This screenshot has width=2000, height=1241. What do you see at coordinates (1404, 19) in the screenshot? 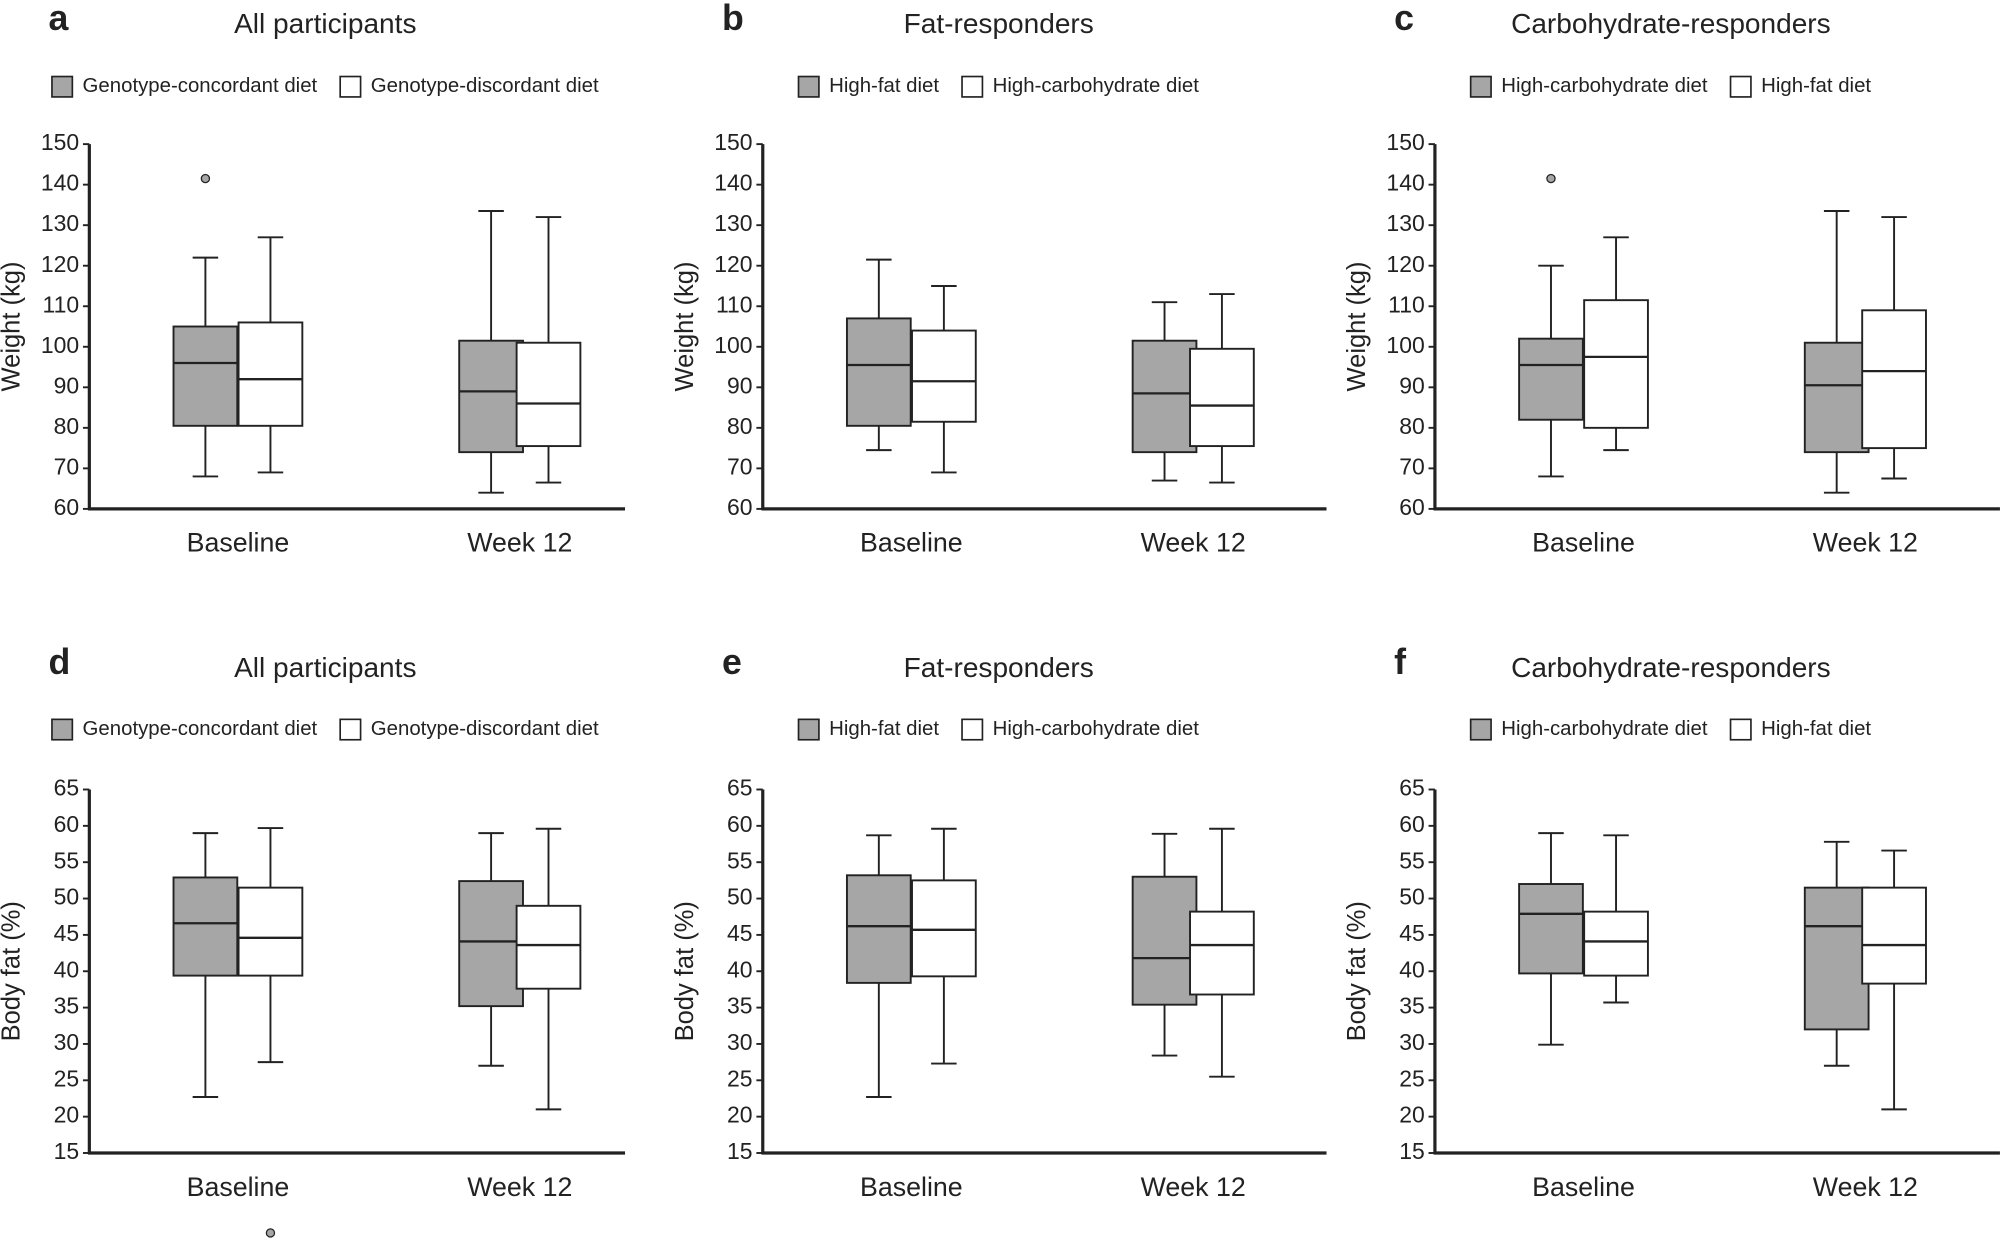
I see `panel-letter: c` at bounding box center [1404, 19].